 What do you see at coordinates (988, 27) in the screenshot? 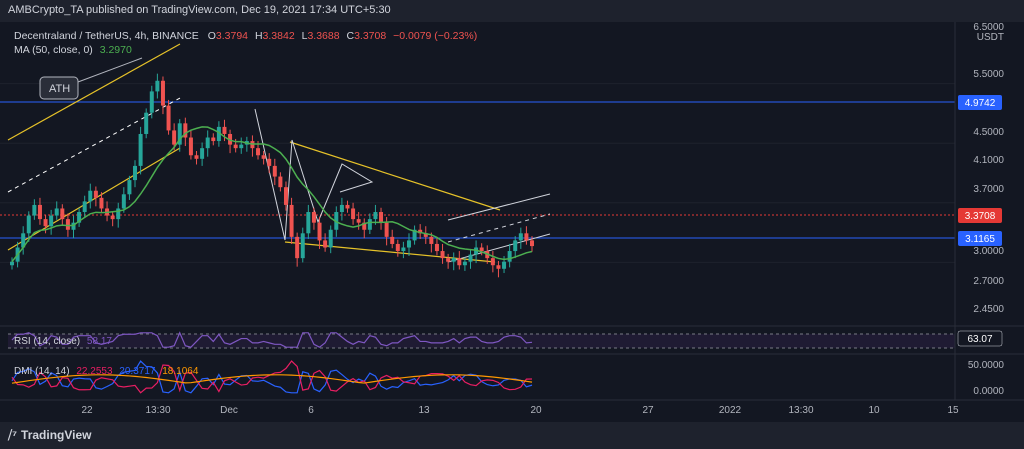
I see `price-tick-6_5: 6.5000` at bounding box center [988, 27].